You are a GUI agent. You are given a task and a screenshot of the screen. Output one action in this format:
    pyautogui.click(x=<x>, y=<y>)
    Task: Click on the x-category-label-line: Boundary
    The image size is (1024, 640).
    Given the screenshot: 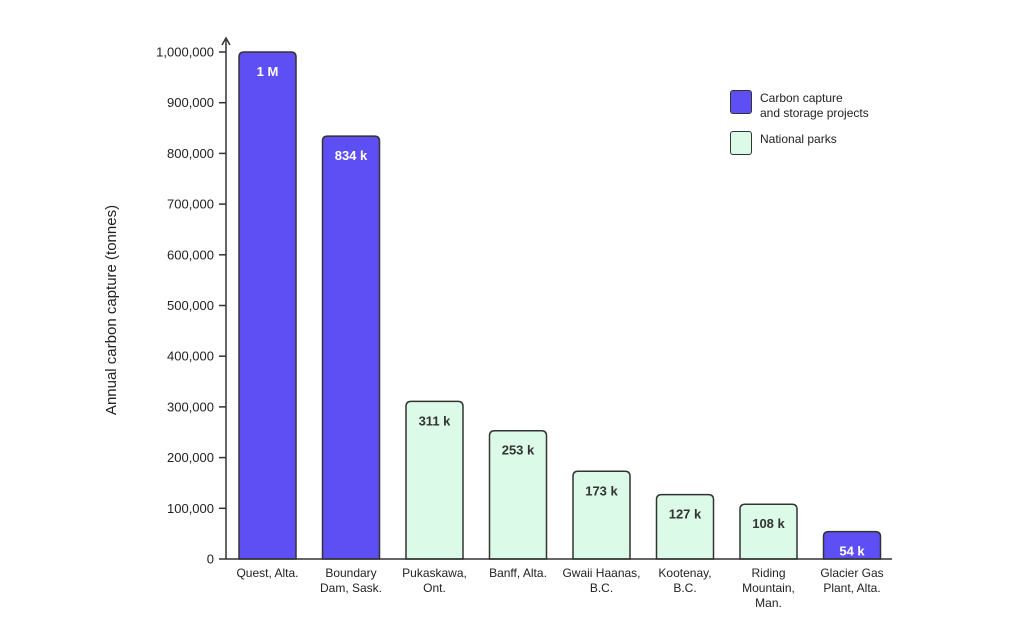 What is the action you would take?
    pyautogui.click(x=350, y=573)
    